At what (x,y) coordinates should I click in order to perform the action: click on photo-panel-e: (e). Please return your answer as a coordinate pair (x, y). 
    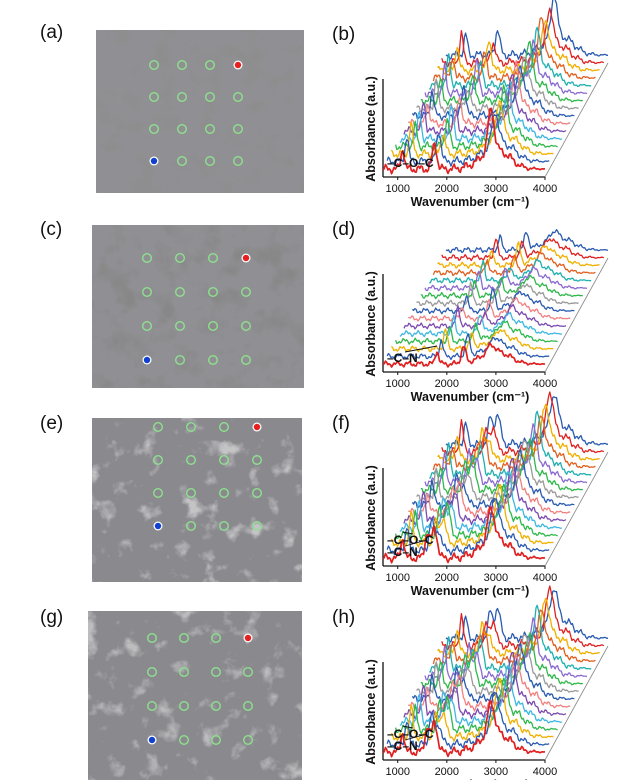
    Looking at the image, I should click on (171, 497).